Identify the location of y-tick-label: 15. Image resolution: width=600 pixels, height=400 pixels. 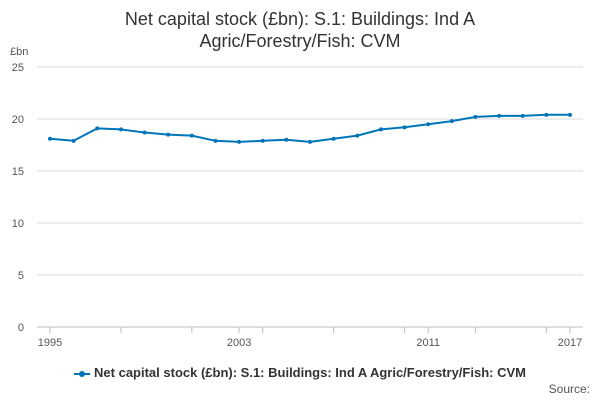
(18, 172).